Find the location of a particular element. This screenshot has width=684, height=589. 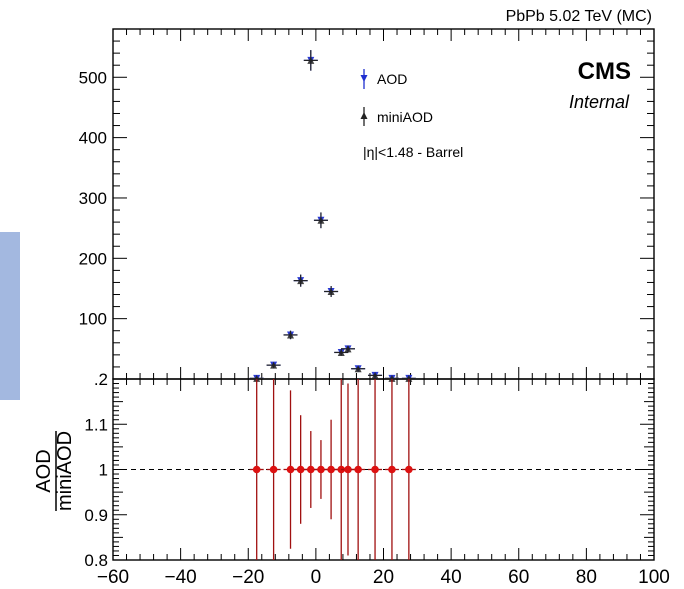

cms-label: CMS is located at coordinates (604, 71).